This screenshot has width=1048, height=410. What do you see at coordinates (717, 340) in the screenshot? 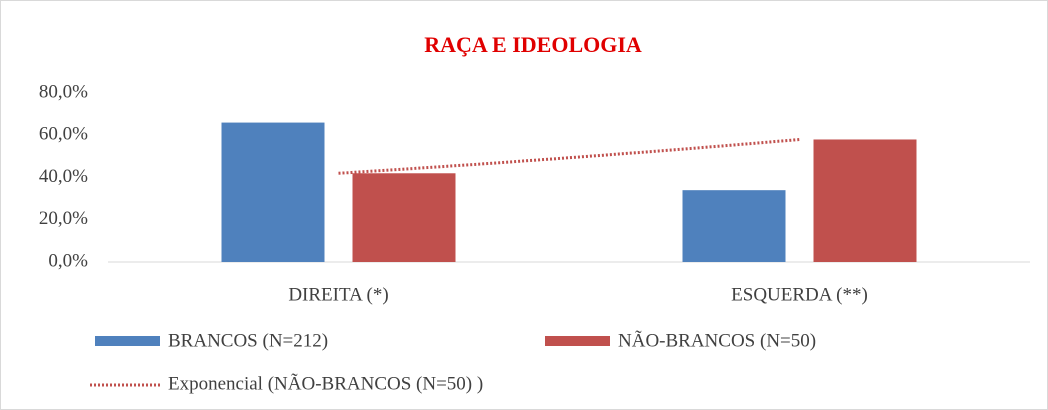
I see `legend-label: NÃO-BRANCOS (N=50)` at bounding box center [717, 340].